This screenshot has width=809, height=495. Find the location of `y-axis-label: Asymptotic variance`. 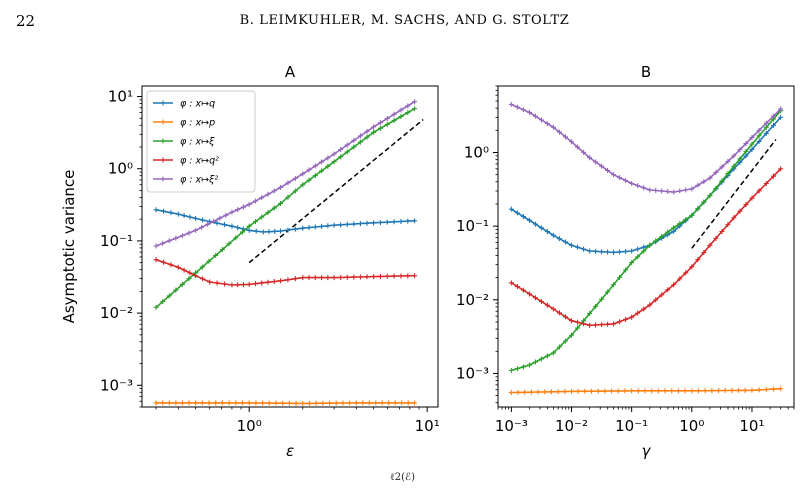

y-axis-label: Asymptotic variance is located at coordinates (69, 247).